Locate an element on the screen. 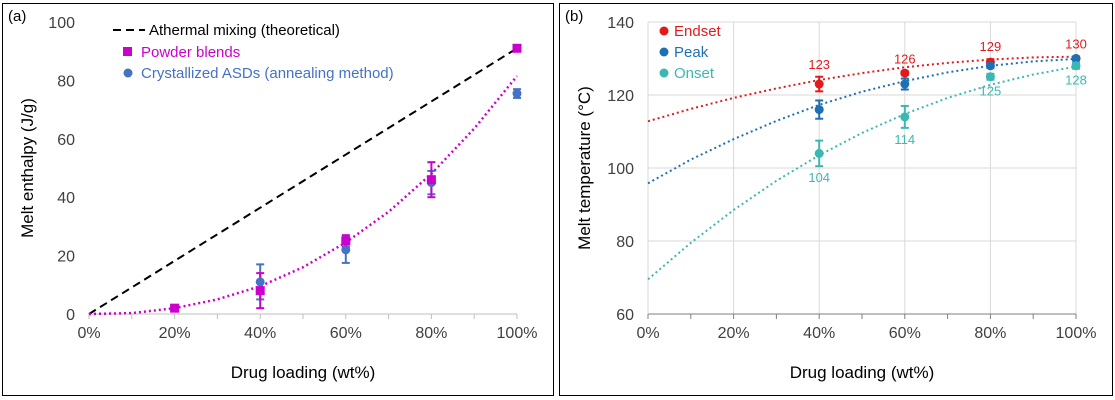 The image size is (1115, 400). y-tick-label: 20 is located at coordinates (66, 257).